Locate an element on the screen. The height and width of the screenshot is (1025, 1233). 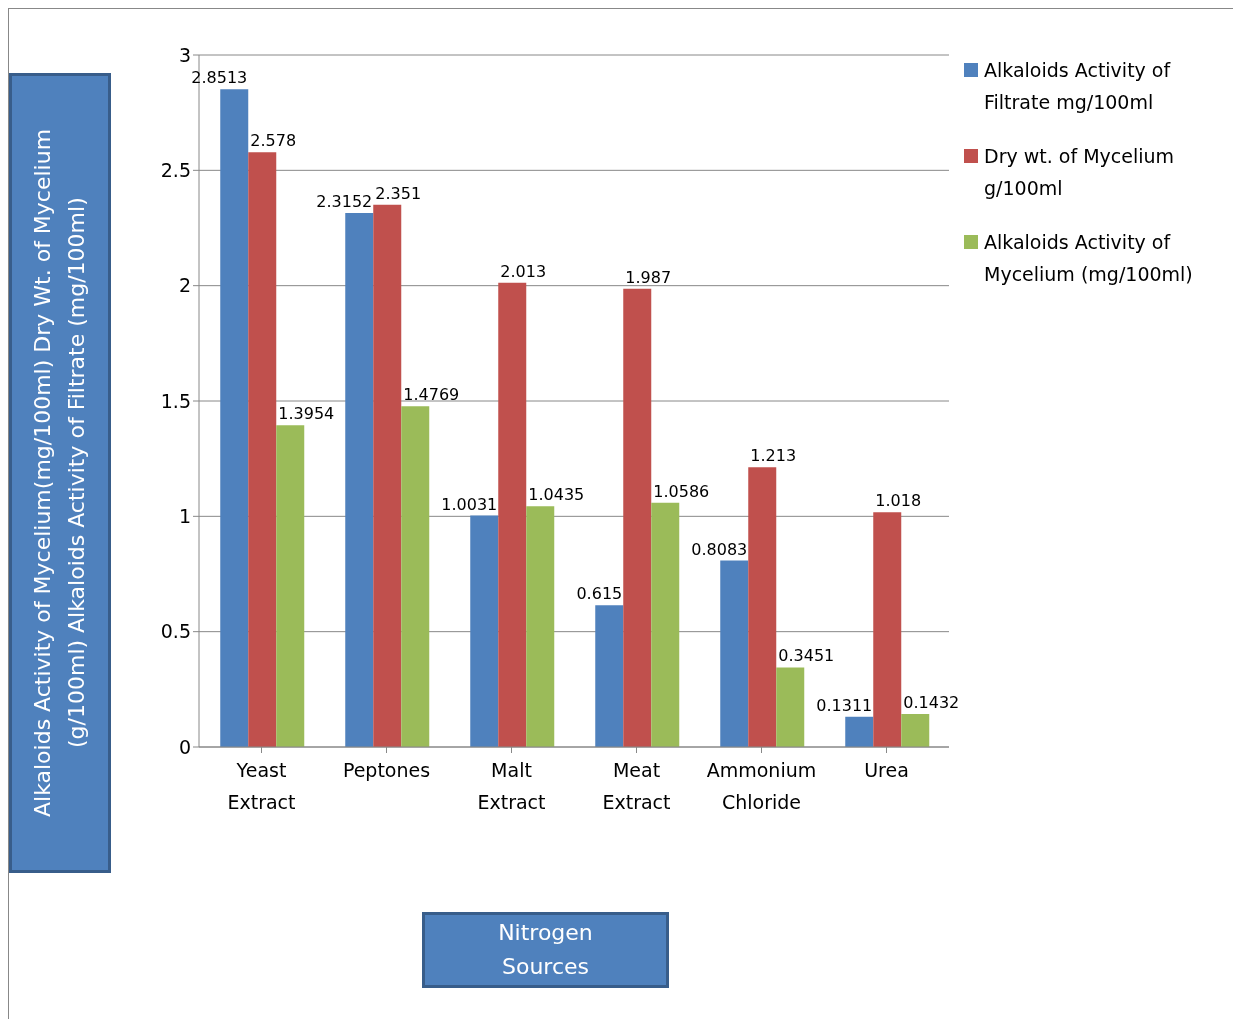
data-label: 0.1311 is located at coordinates (844, 705).